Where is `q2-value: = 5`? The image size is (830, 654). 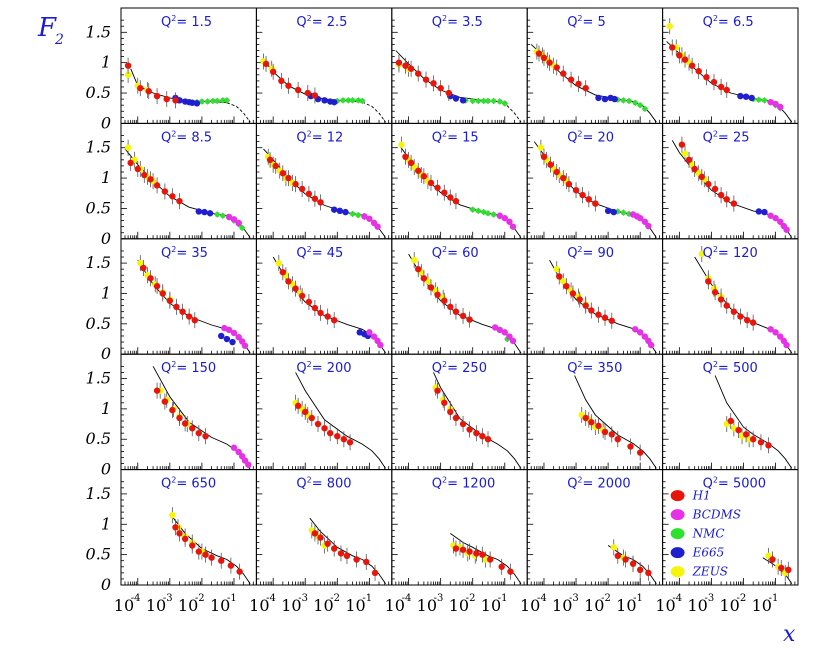
q2-value: = 5 is located at coordinates (594, 22).